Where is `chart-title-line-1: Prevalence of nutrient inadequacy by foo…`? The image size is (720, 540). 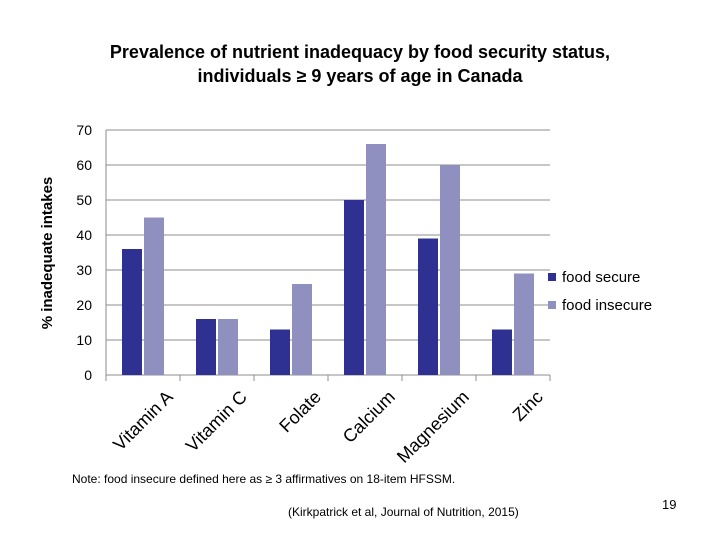
chart-title-line-1: Prevalence of nutrient inadequacy by foo… is located at coordinates (360, 52).